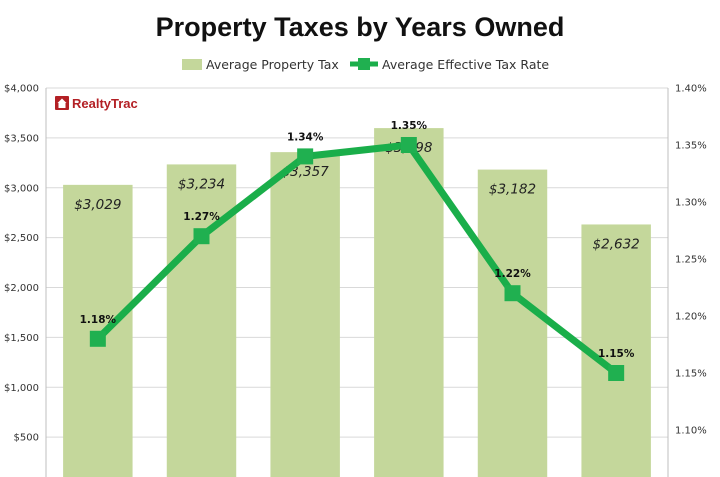 This screenshot has height=477, width=720. Describe the element at coordinates (201, 184) in the screenshot. I see `bar-value-label: $3,234` at that location.